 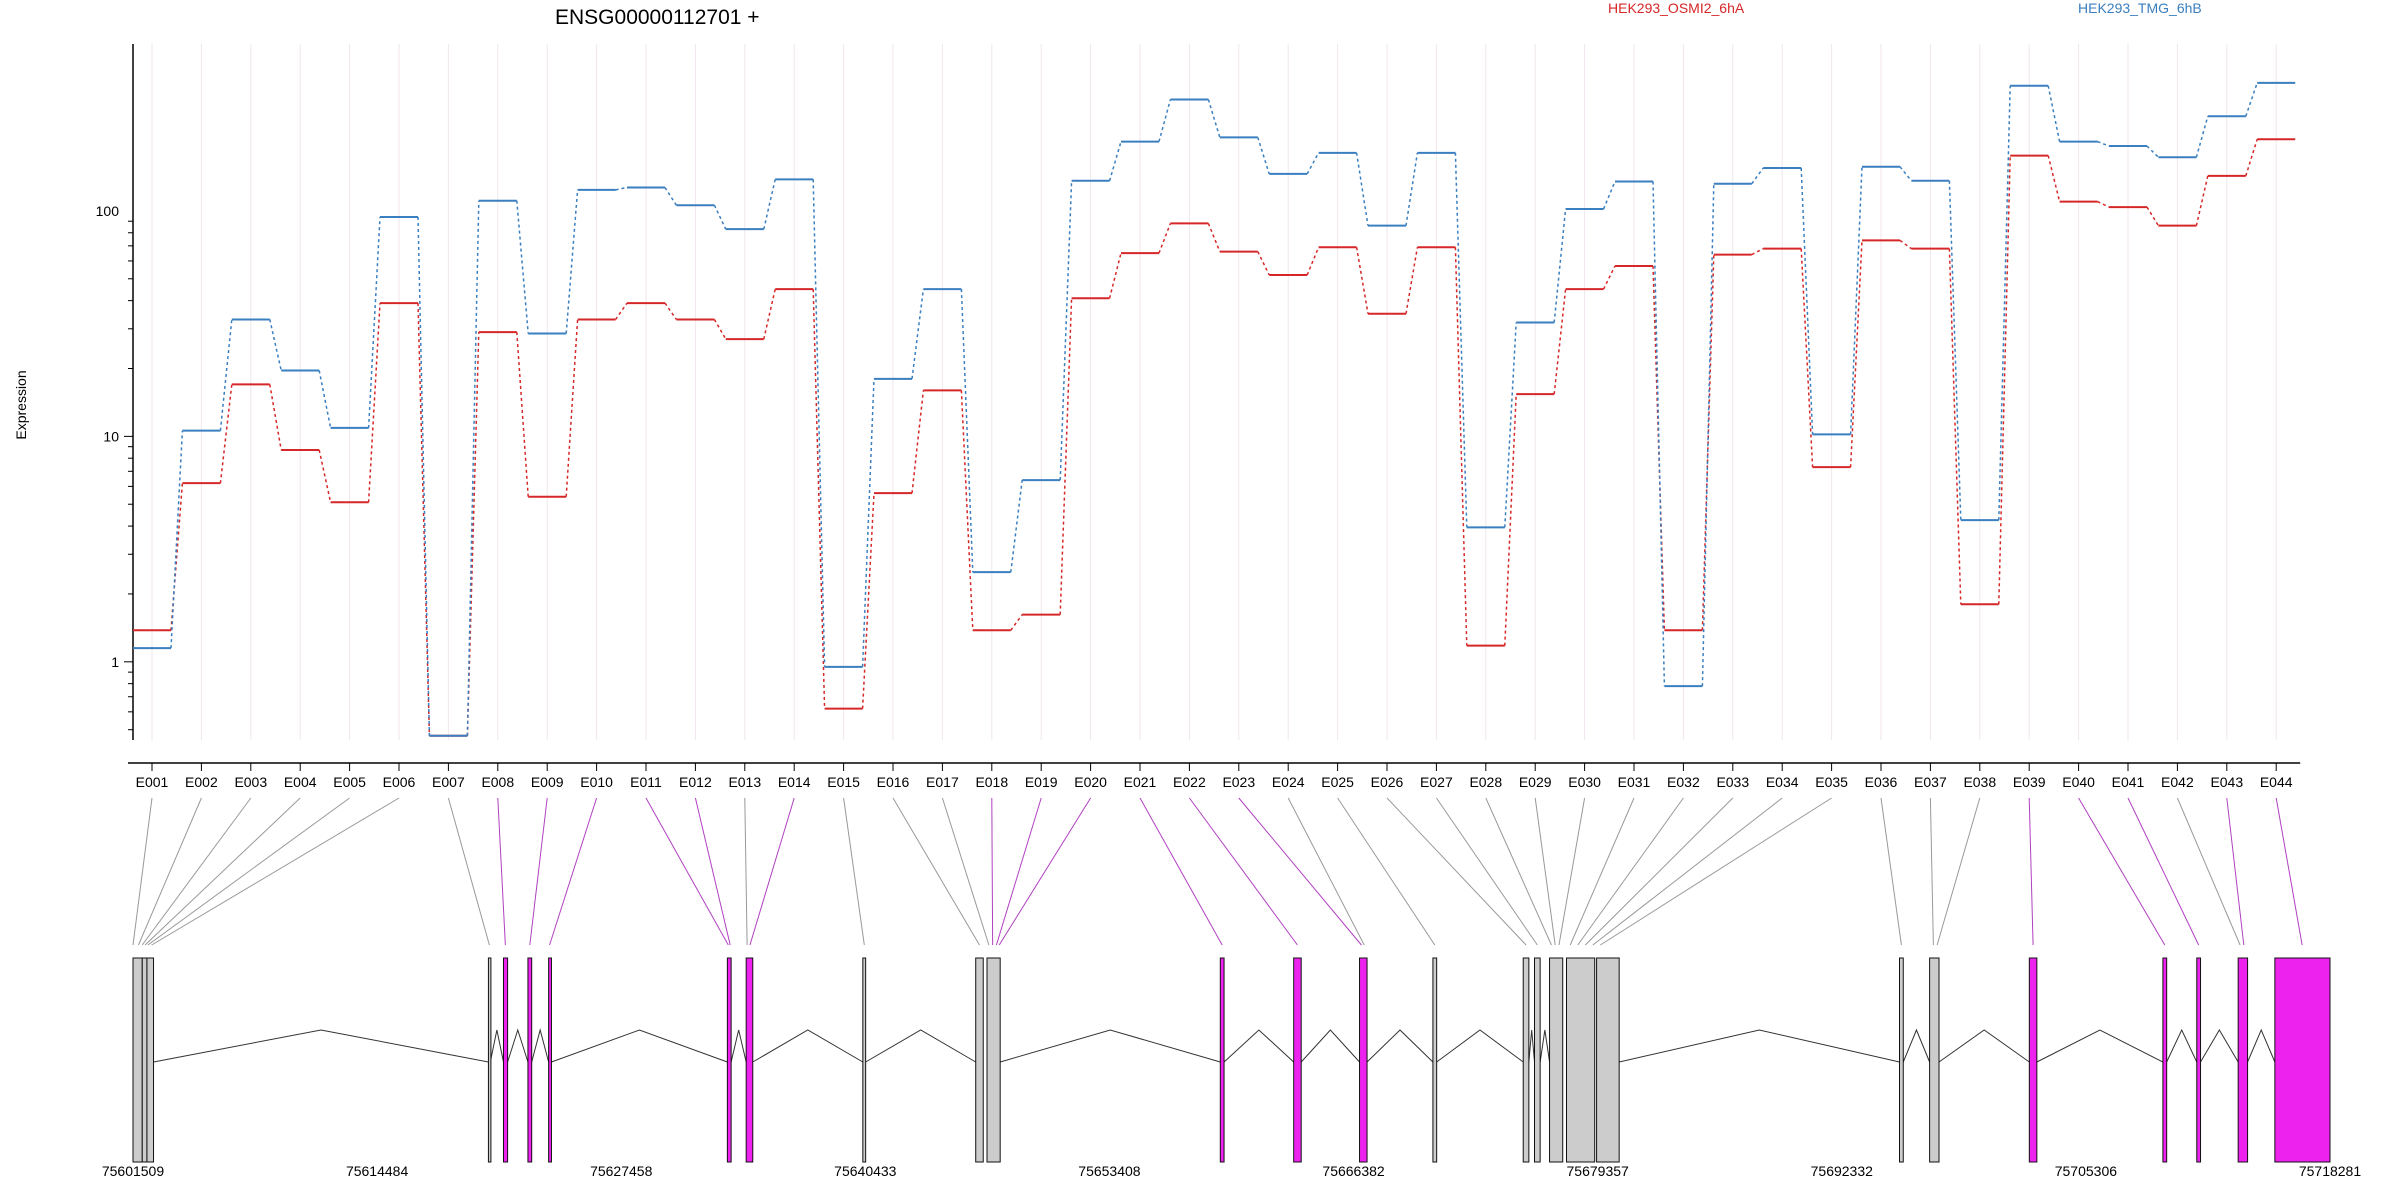 I want to click on x-tick-label: E013, so click(x=744, y=782).